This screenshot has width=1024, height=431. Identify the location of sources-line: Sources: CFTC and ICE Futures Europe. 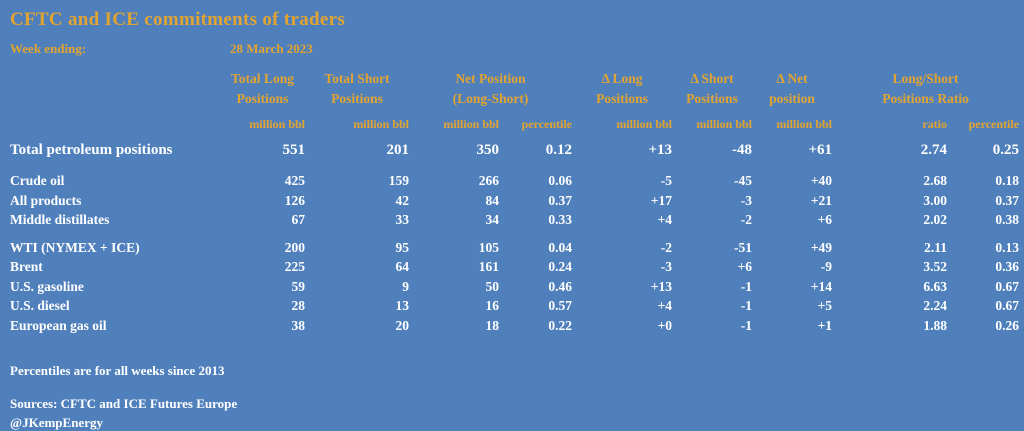
(124, 404).